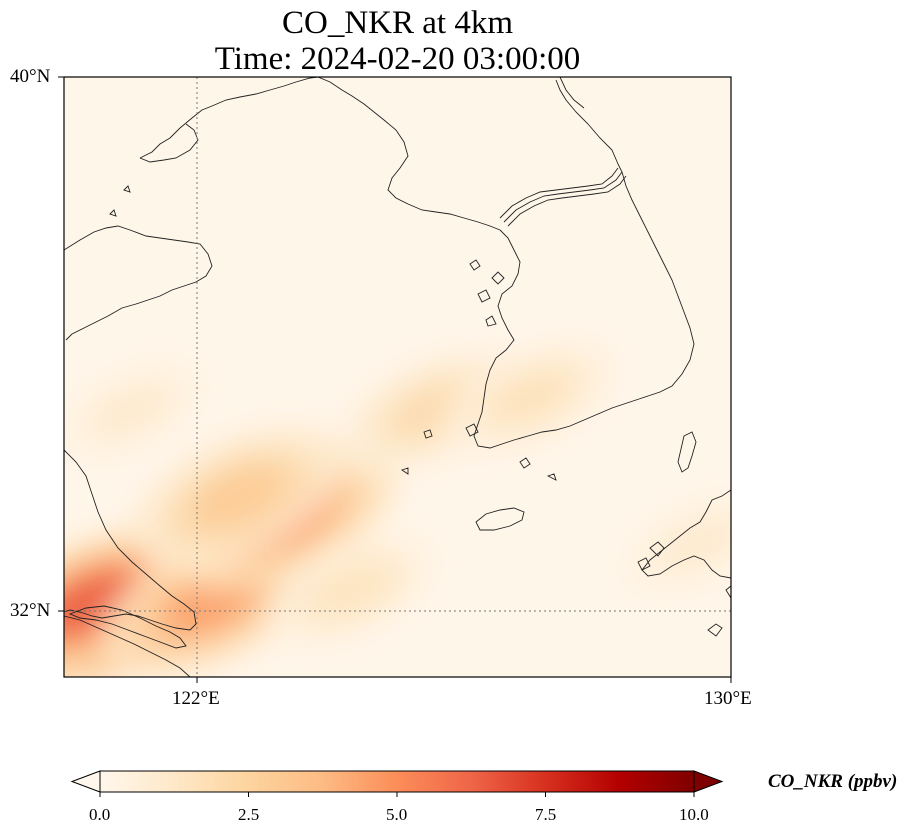  What do you see at coordinates (196, 698) in the screenshot?
I see `lon-label-122e: 122°E` at bounding box center [196, 698].